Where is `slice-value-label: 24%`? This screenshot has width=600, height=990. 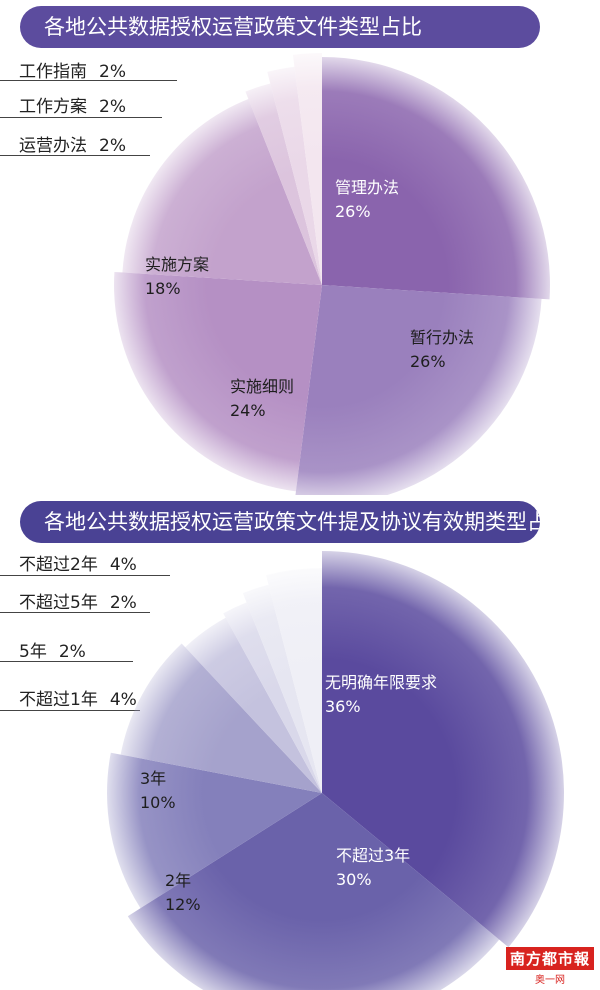 slice-value-label: 24% is located at coordinates (248, 410).